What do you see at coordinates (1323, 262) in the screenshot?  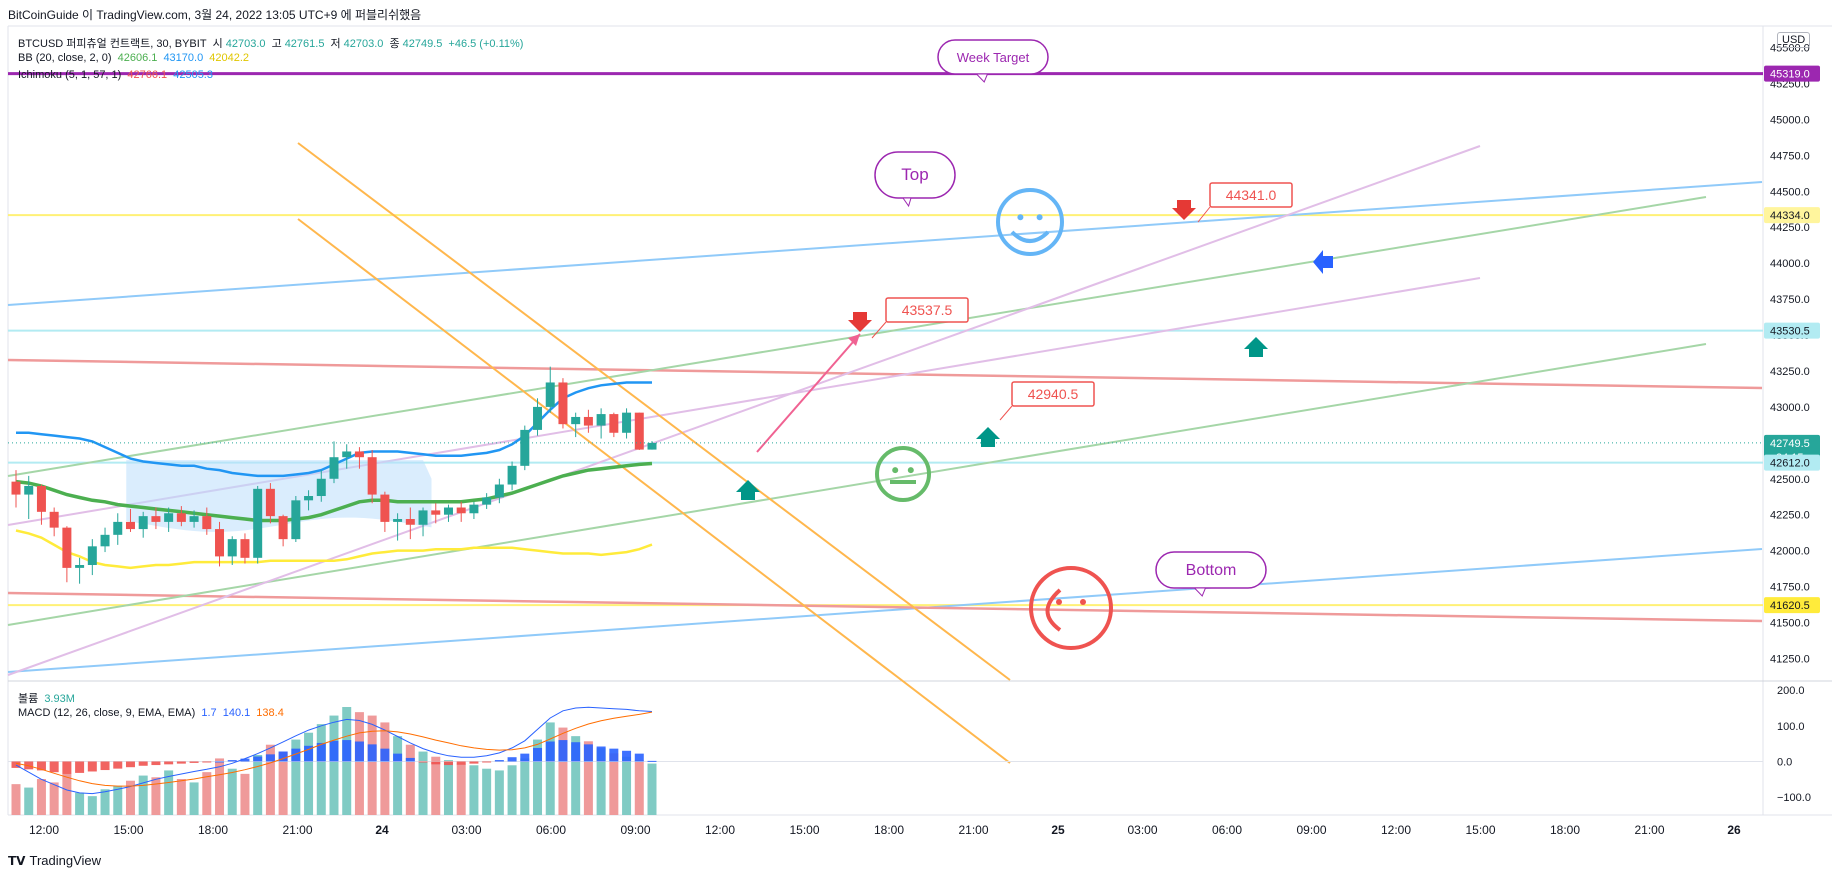 I see `arrow-left-icon` at bounding box center [1323, 262].